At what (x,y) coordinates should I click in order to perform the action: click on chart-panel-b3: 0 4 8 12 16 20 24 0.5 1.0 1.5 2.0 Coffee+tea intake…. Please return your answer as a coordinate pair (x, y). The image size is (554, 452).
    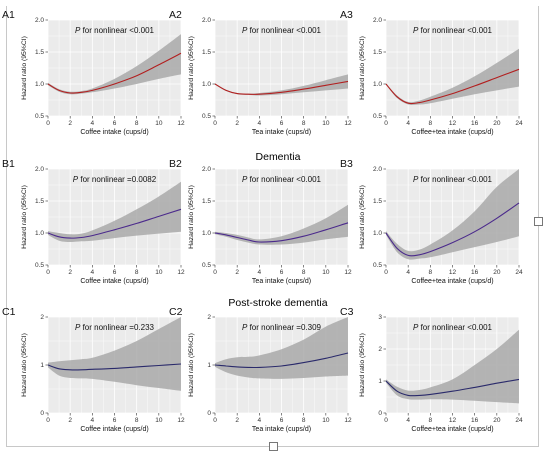
    Looking at the image, I should click on (431, 221).